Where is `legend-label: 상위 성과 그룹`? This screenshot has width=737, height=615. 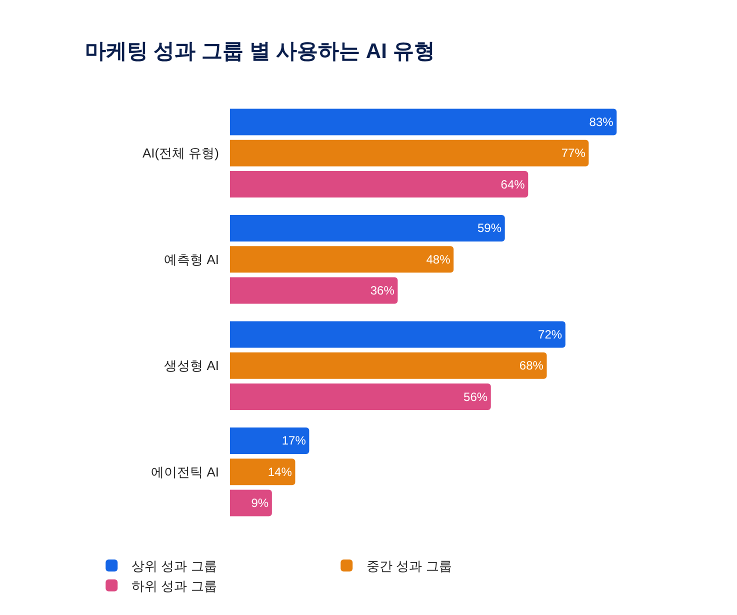 legend-label: 상위 성과 그룹 is located at coordinates (174, 566).